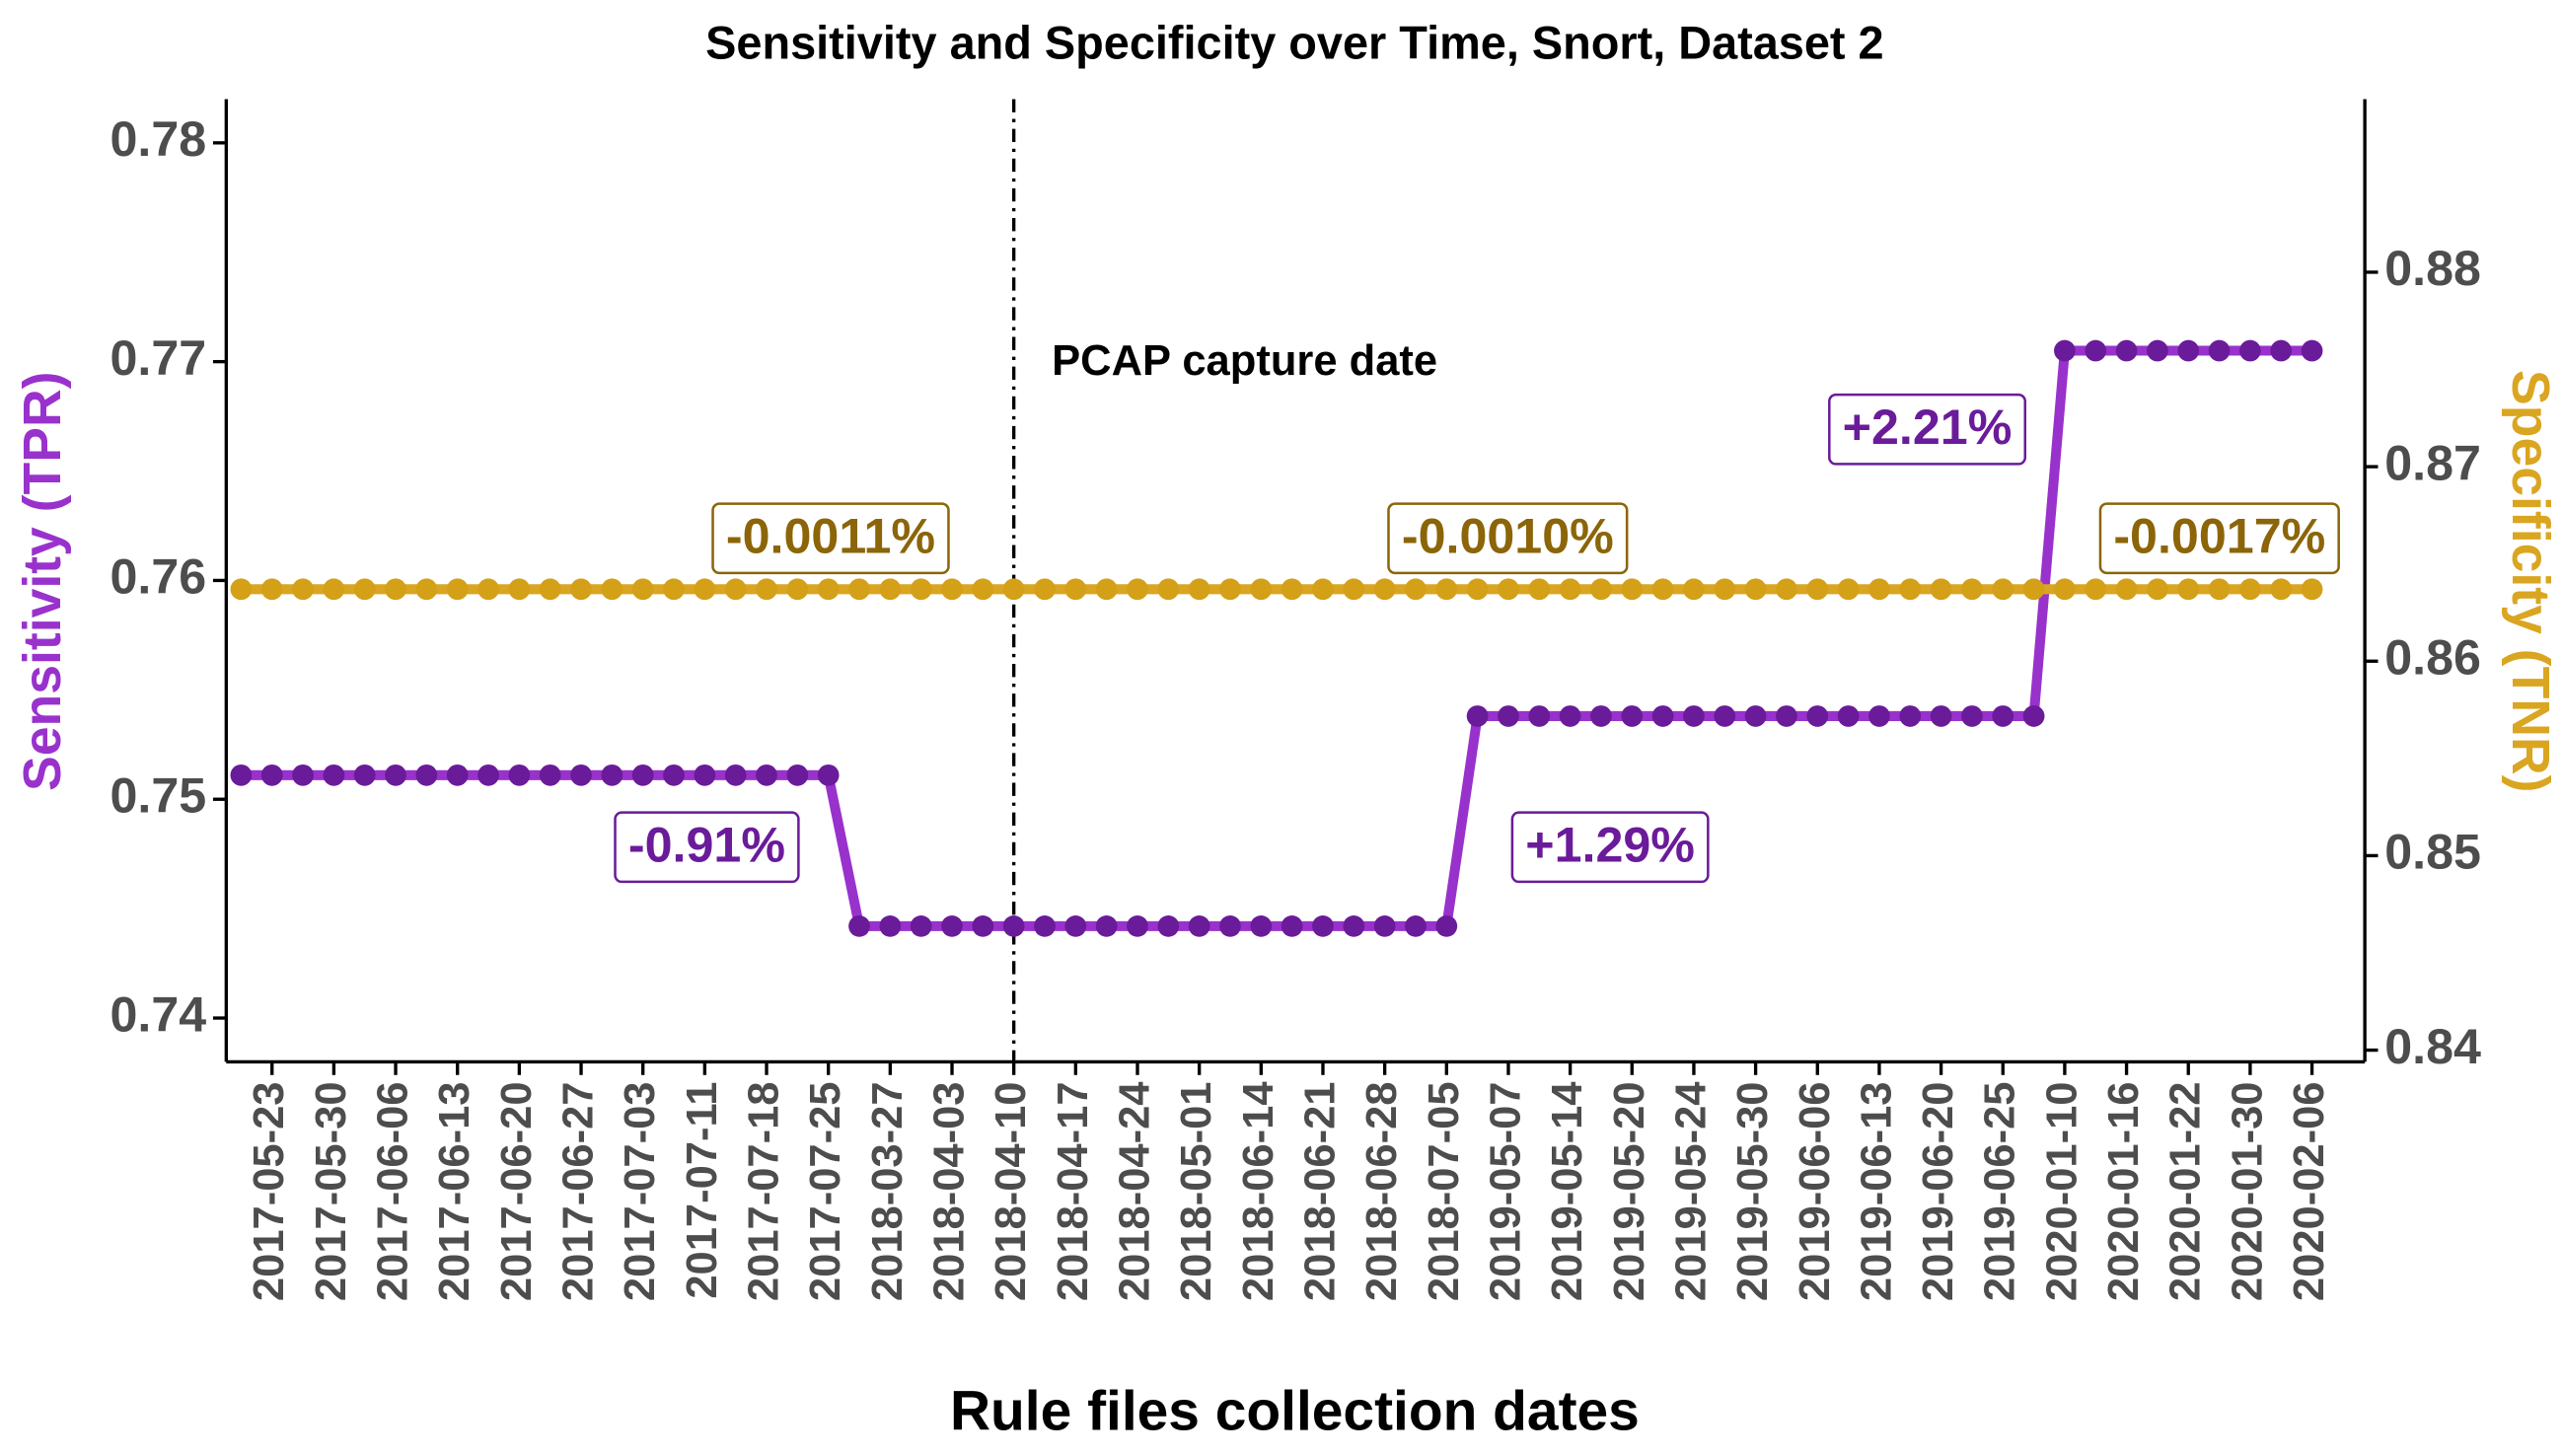 The image size is (2563, 1456). What do you see at coordinates (1691, 1191) in the screenshot?
I see `x-tick-label: 2019-05-24` at bounding box center [1691, 1191].